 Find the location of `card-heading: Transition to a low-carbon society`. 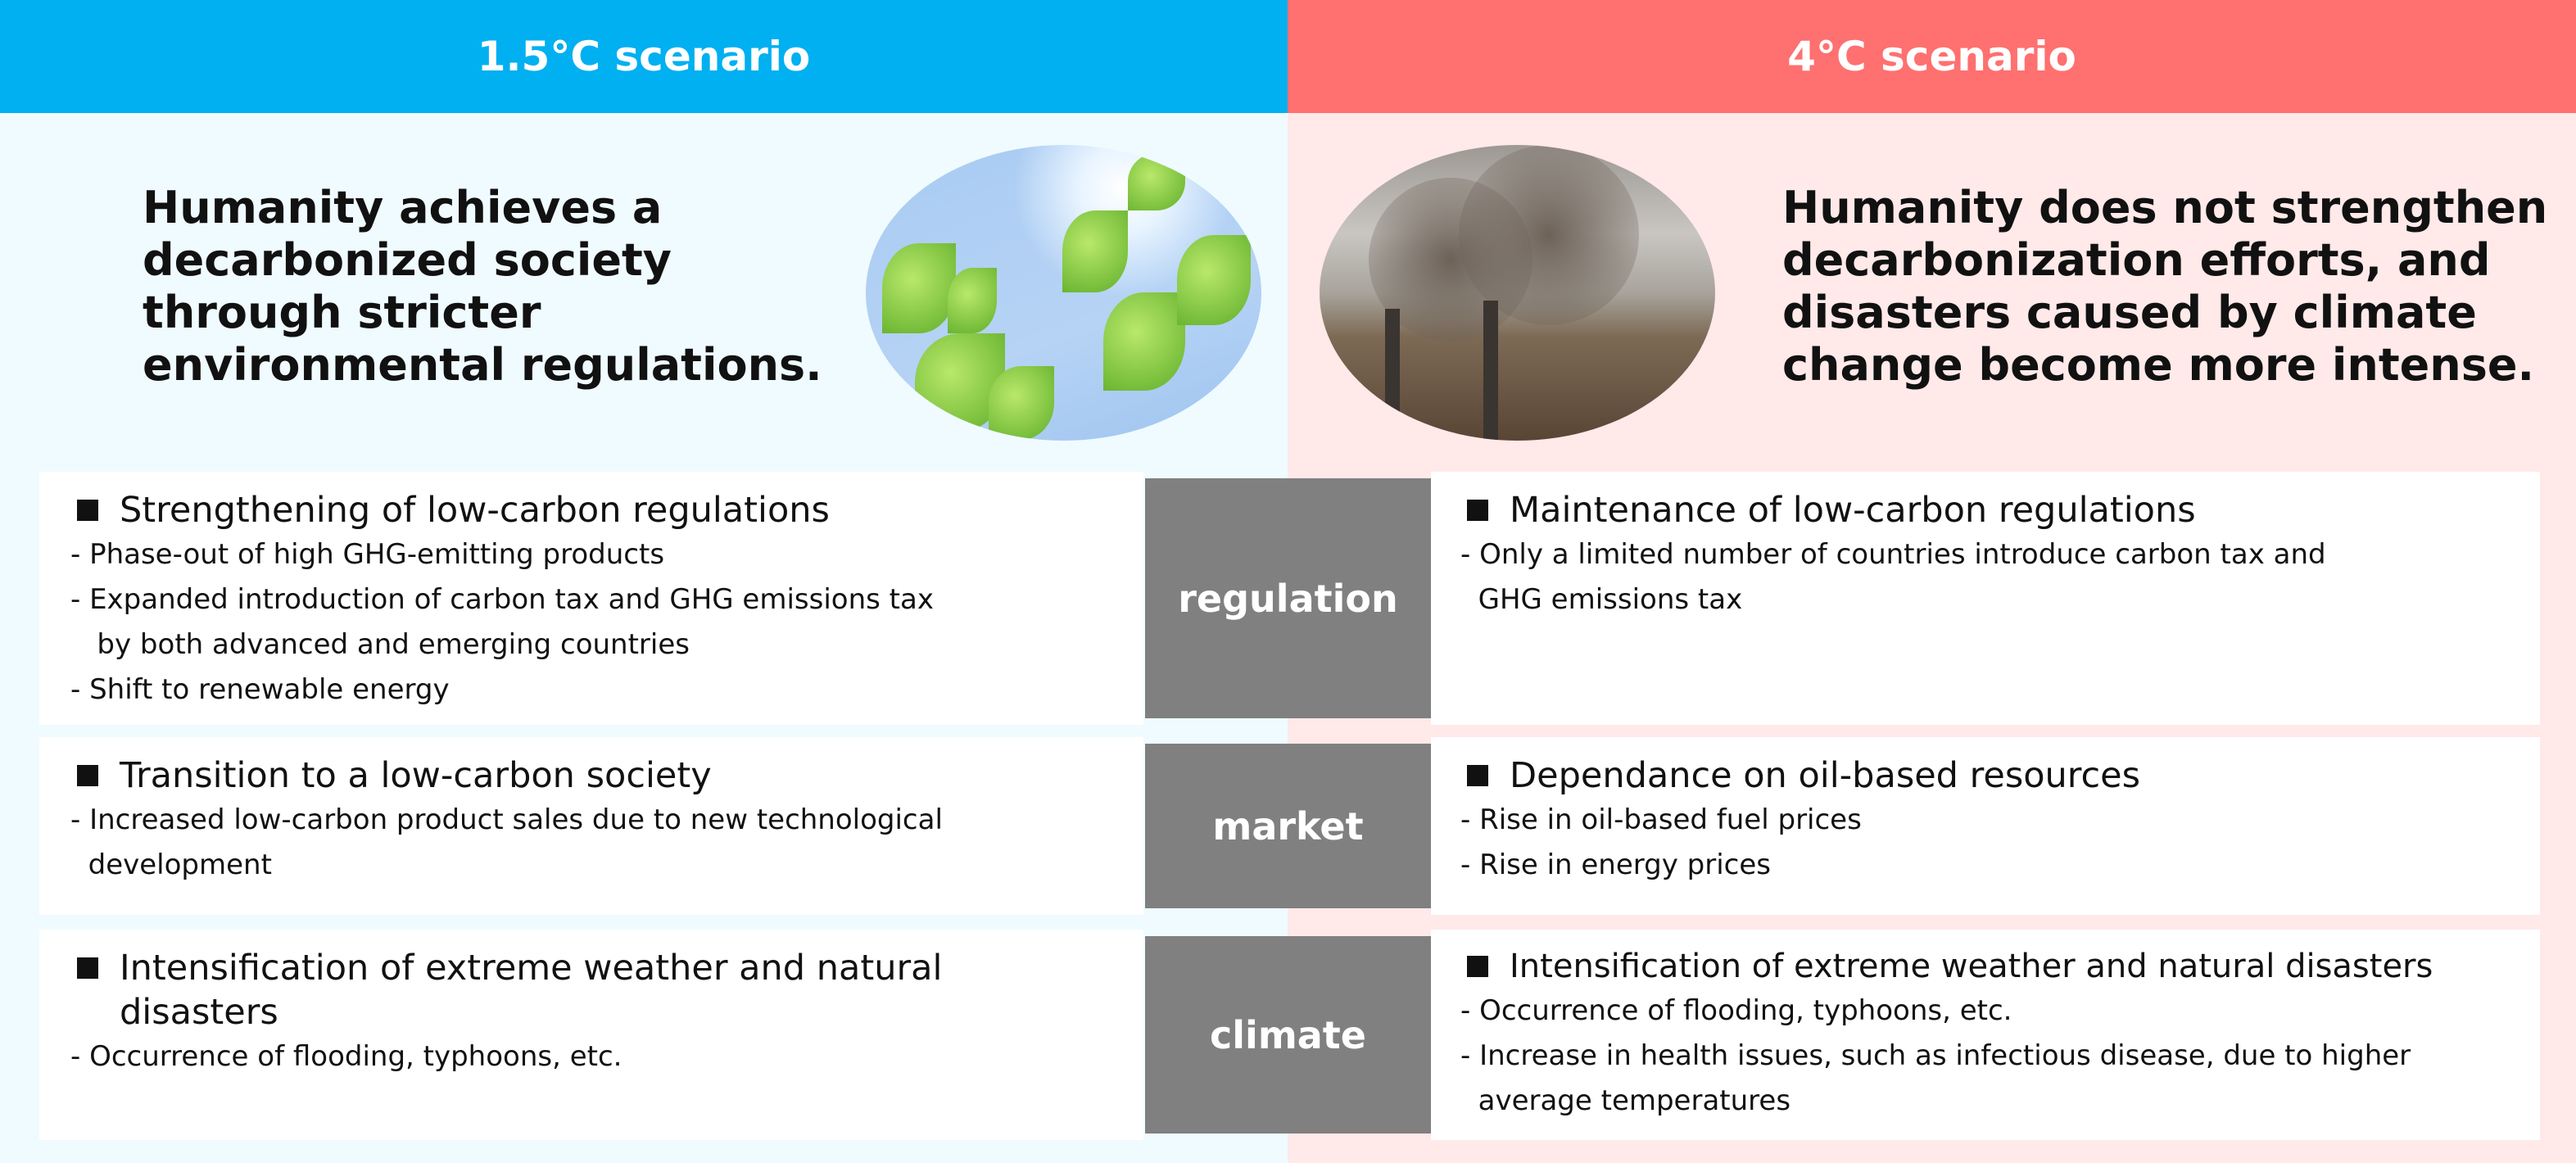

card-heading: Transition to a low-carbon society is located at coordinates (610, 775).